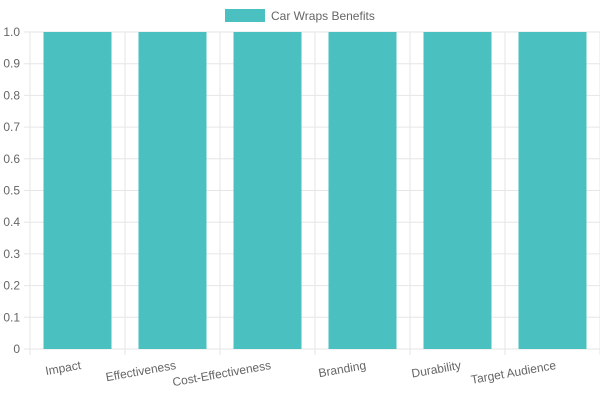  I want to click on x-tick-label: Cost-Effectiveness, so click(221, 373).